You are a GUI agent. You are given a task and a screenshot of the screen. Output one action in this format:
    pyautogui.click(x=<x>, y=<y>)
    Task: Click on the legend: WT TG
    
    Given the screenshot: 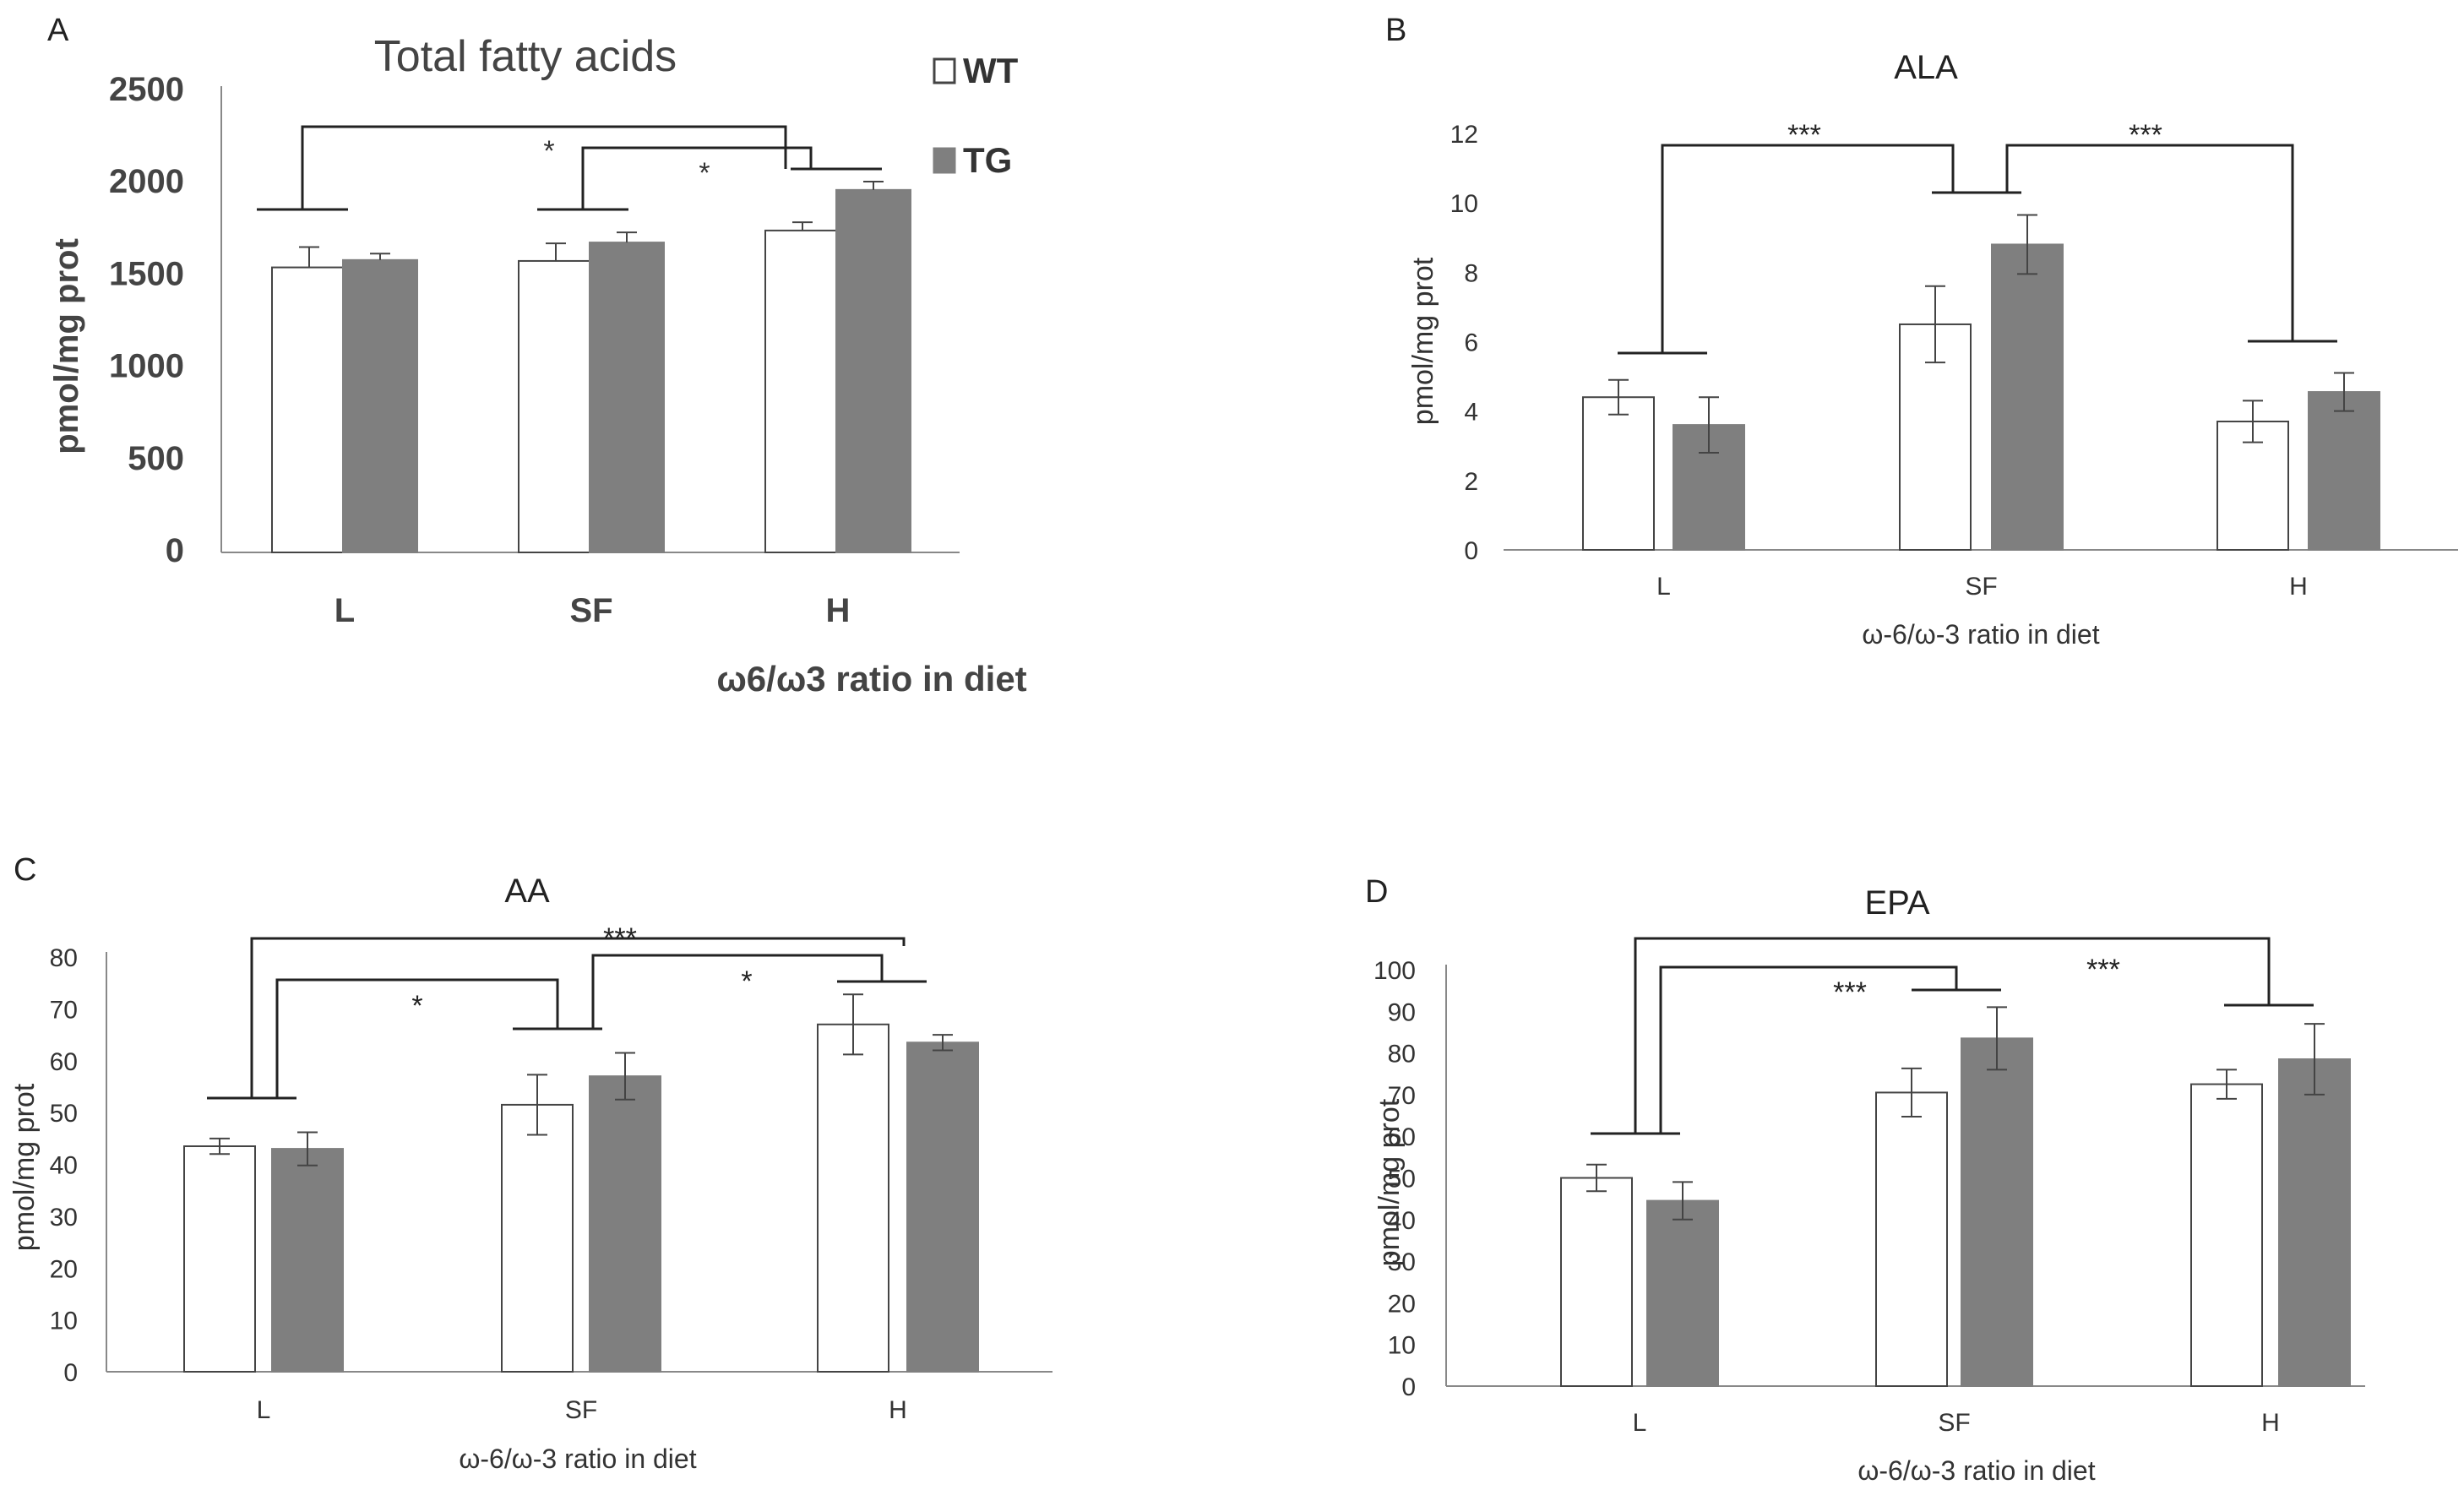 What is the action you would take?
    pyautogui.click(x=976, y=115)
    